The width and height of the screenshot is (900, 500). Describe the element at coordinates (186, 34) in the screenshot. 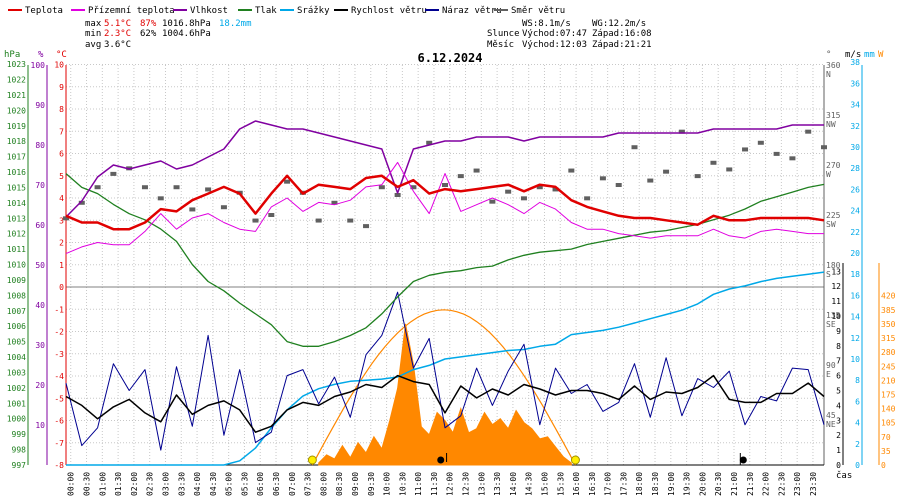

I see `stats-press-min: 1004.6hPa` at that location.